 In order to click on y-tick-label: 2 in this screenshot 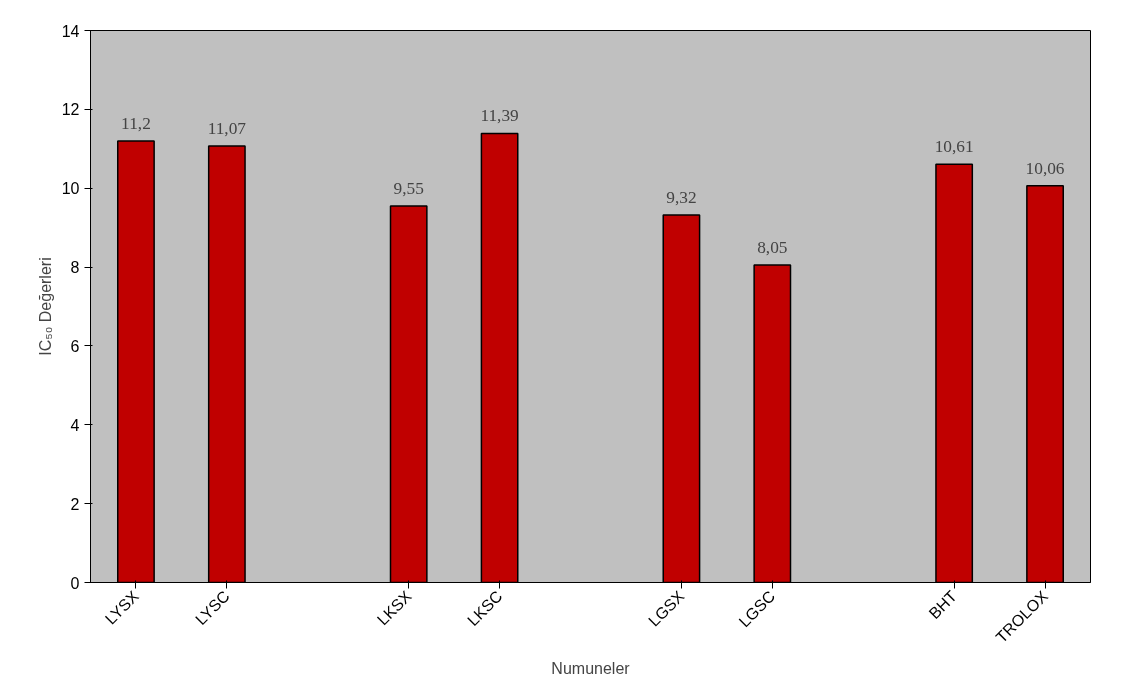, I will do `click(75, 504)`.